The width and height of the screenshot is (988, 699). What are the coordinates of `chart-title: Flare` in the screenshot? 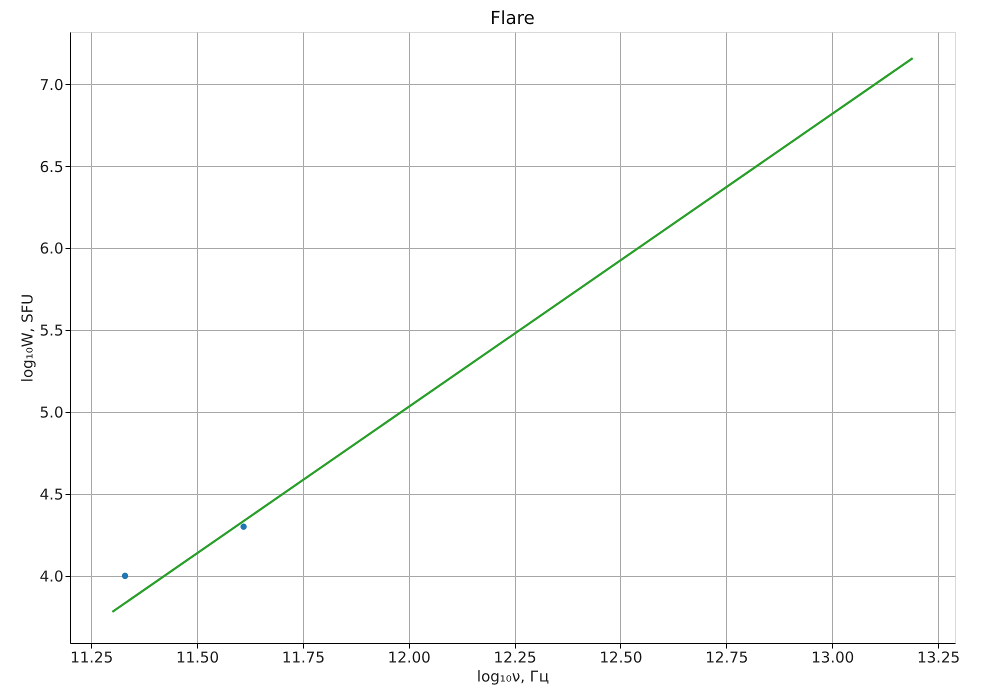 It's located at (512, 18).